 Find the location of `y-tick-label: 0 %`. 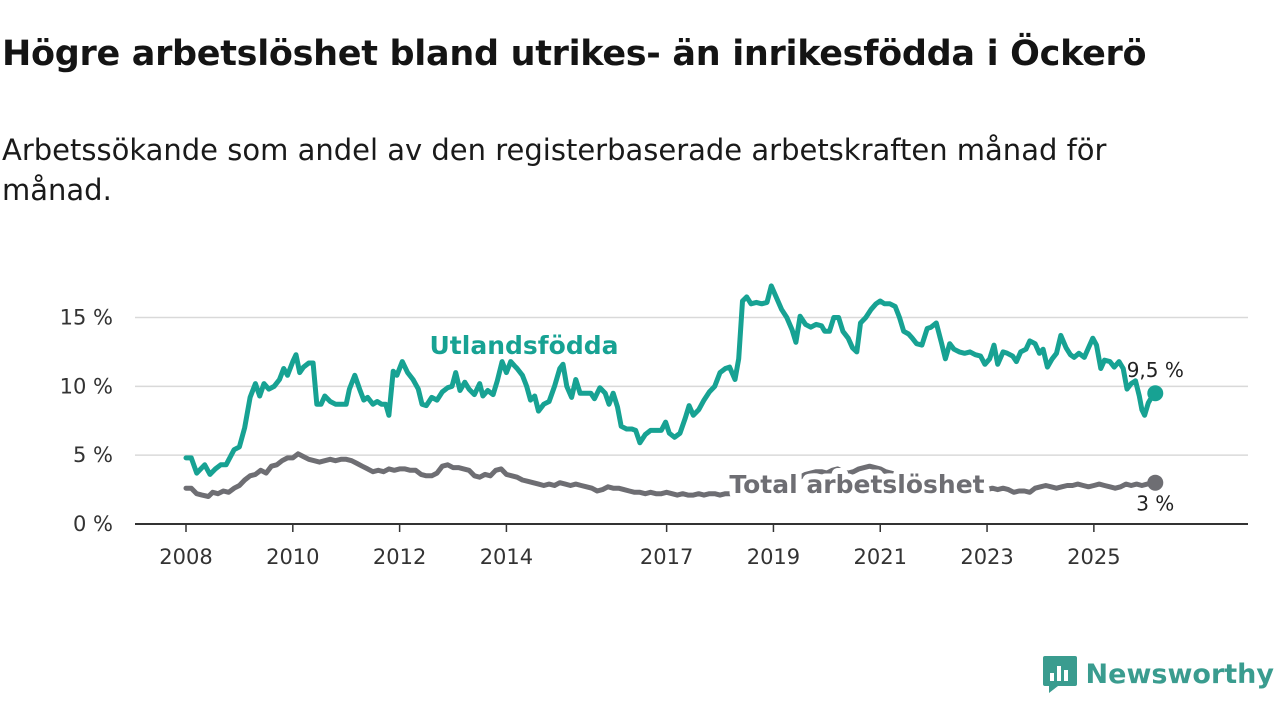

y-tick-label: 0 % is located at coordinates (93, 524).